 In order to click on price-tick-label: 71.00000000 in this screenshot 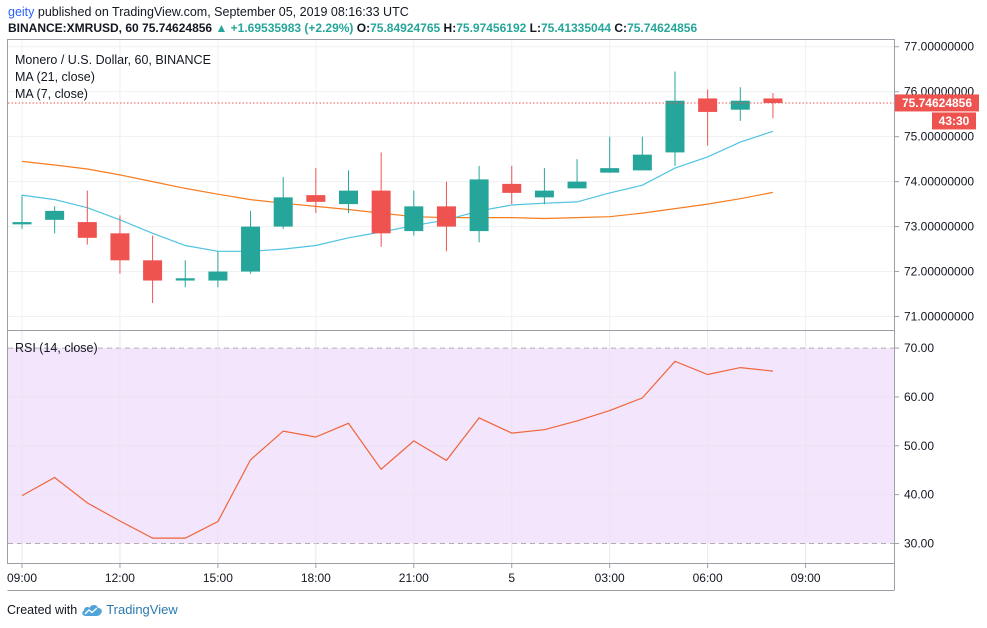, I will do `click(939, 317)`.